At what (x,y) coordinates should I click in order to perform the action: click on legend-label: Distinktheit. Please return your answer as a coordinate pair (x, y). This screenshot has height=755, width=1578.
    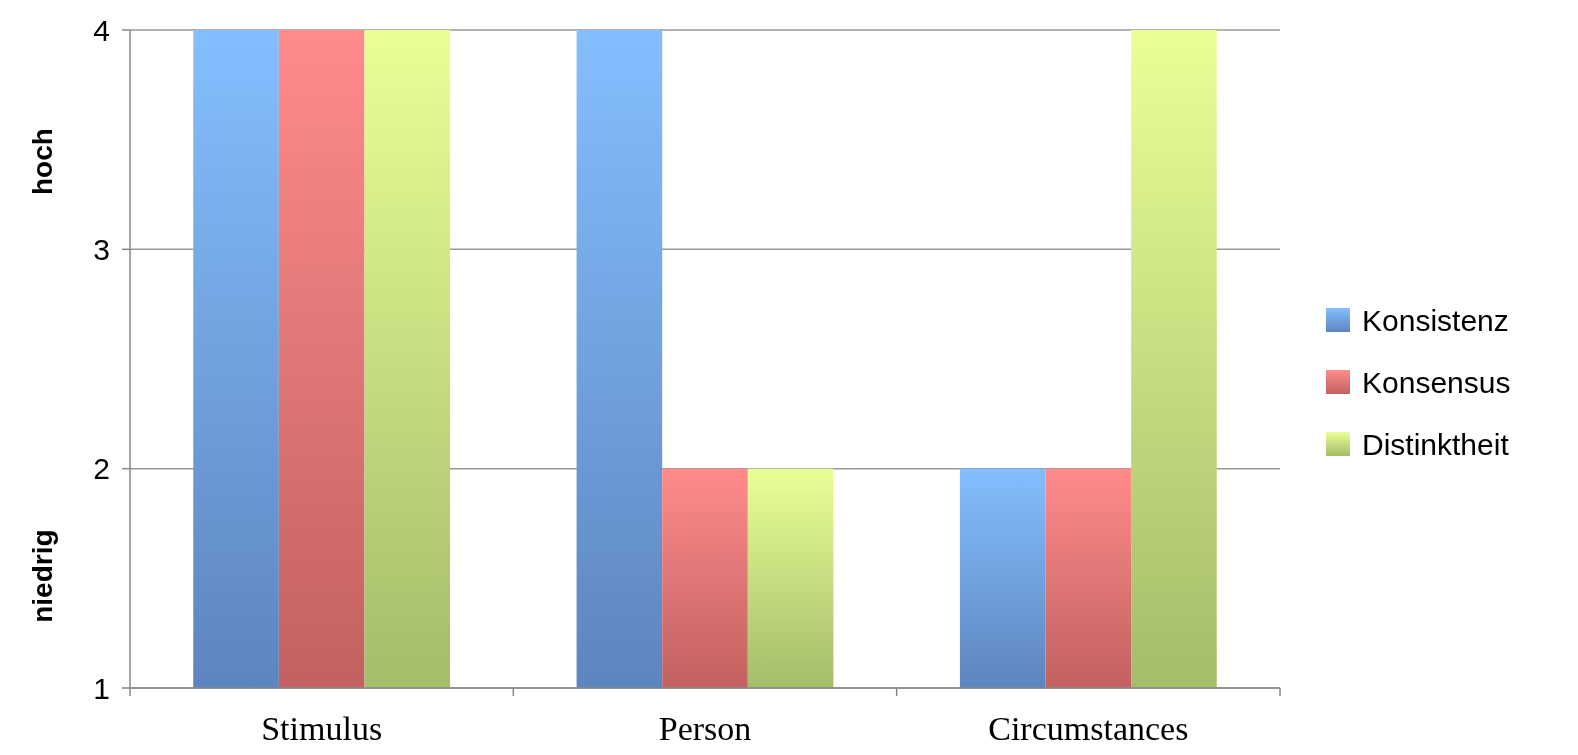
    Looking at the image, I should click on (1436, 444).